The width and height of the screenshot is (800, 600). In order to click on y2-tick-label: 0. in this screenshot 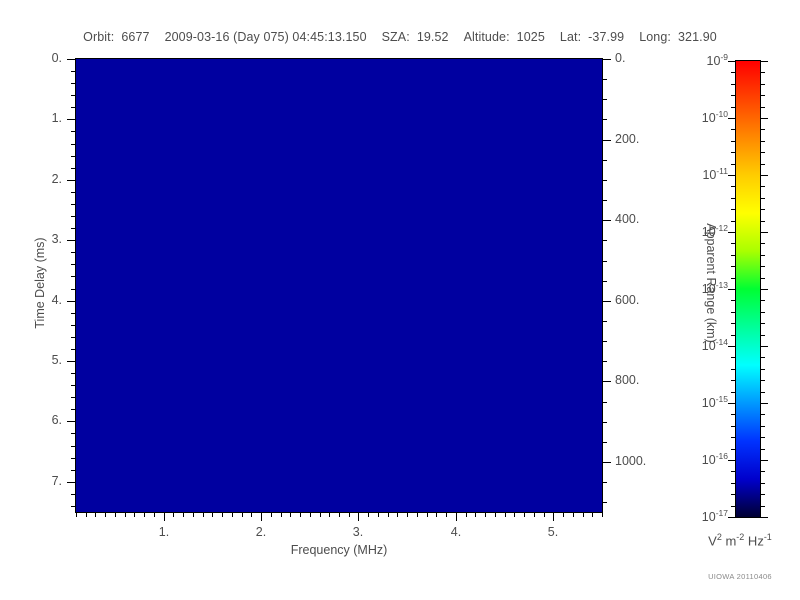, I will do `click(620, 58)`.